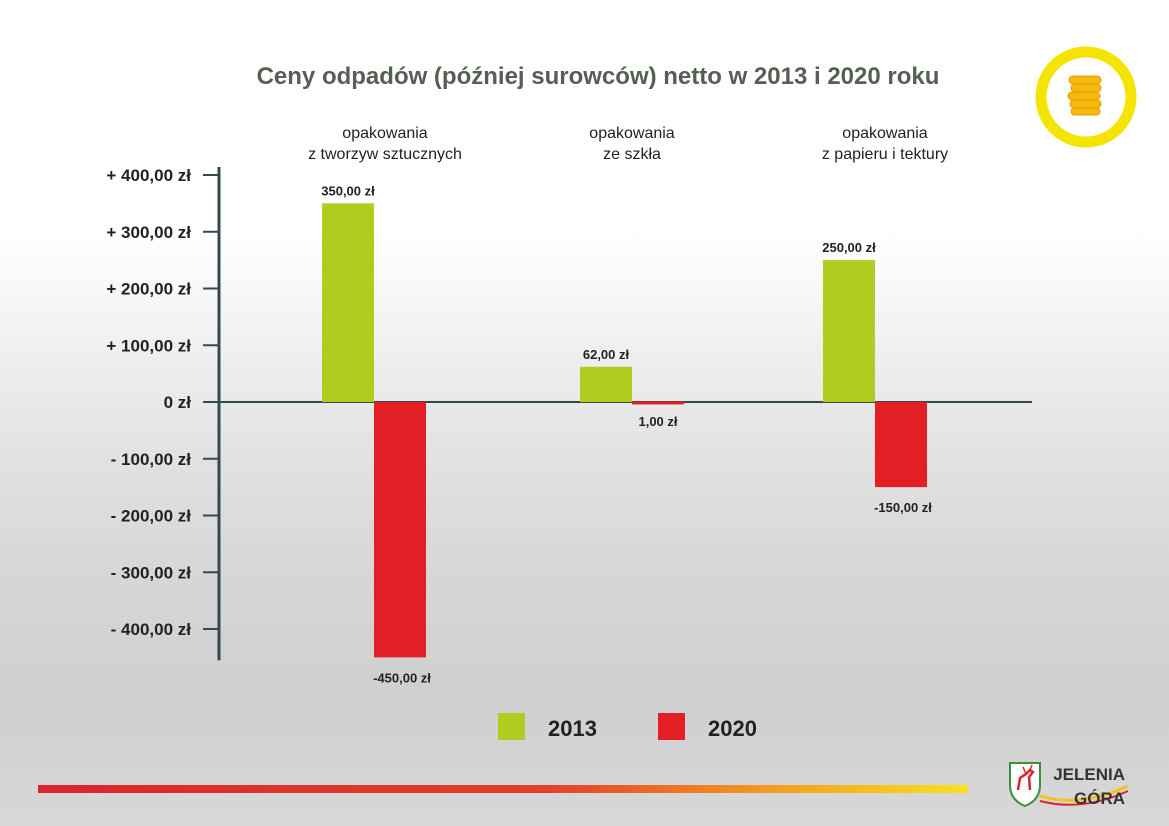 This screenshot has height=826, width=1169. I want to click on legend-swatch-2020, so click(671, 726).